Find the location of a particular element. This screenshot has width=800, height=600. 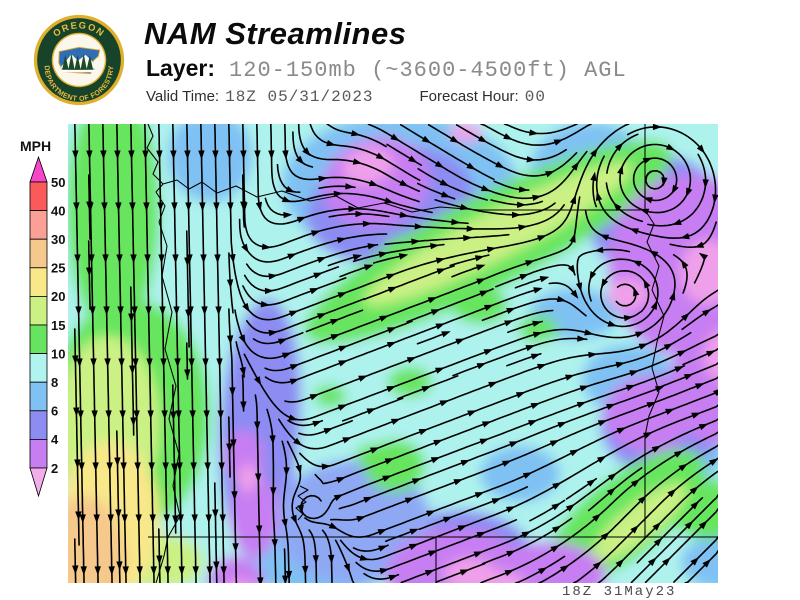

layer-value: 120-150mb (~3600-4500ft) AGL is located at coordinates (428, 70).